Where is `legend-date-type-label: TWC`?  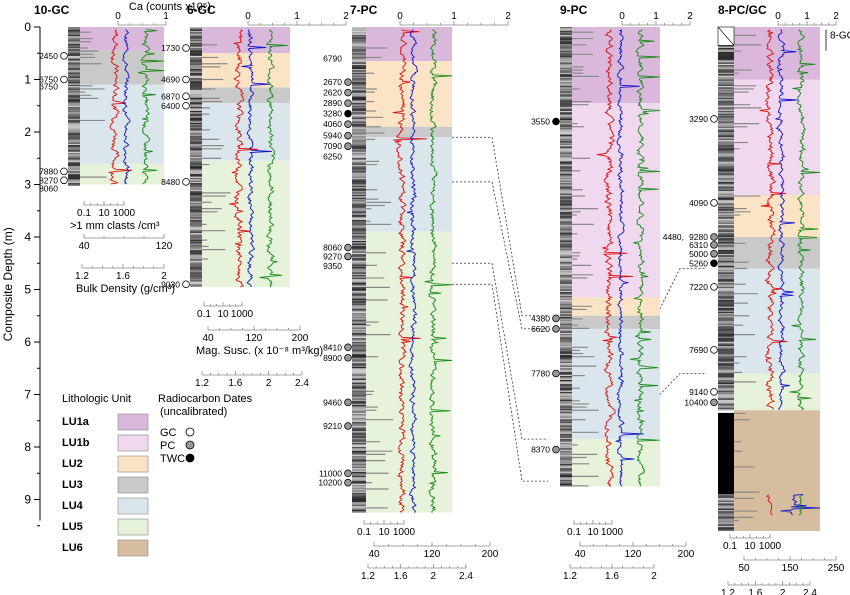 legend-date-type-label: TWC is located at coordinates (172, 459).